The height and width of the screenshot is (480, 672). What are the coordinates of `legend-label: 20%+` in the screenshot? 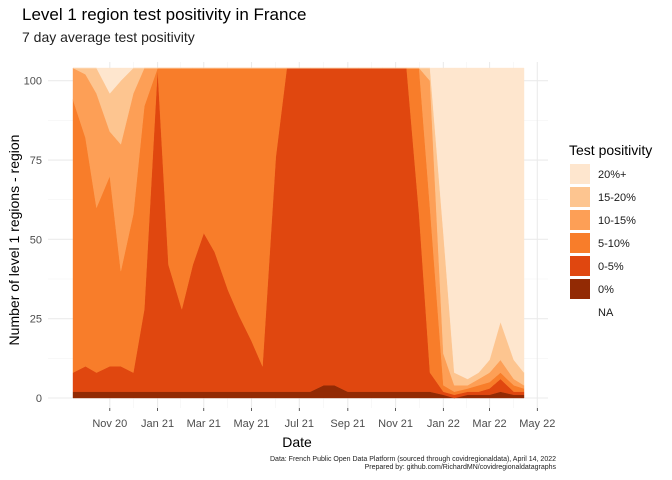 It's located at (612, 175).